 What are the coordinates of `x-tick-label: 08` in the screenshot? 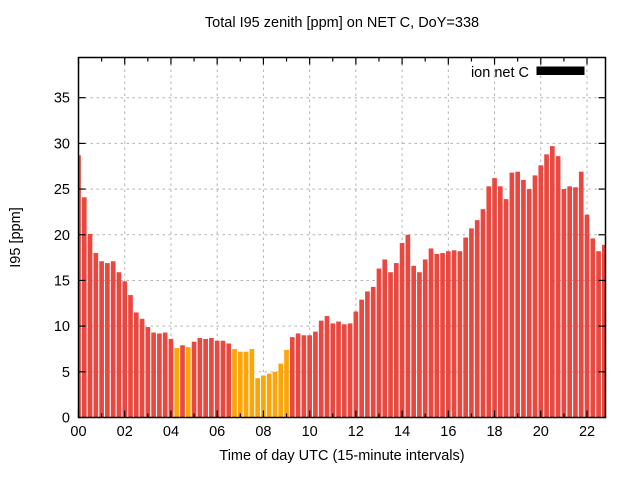 It's located at (263, 432).